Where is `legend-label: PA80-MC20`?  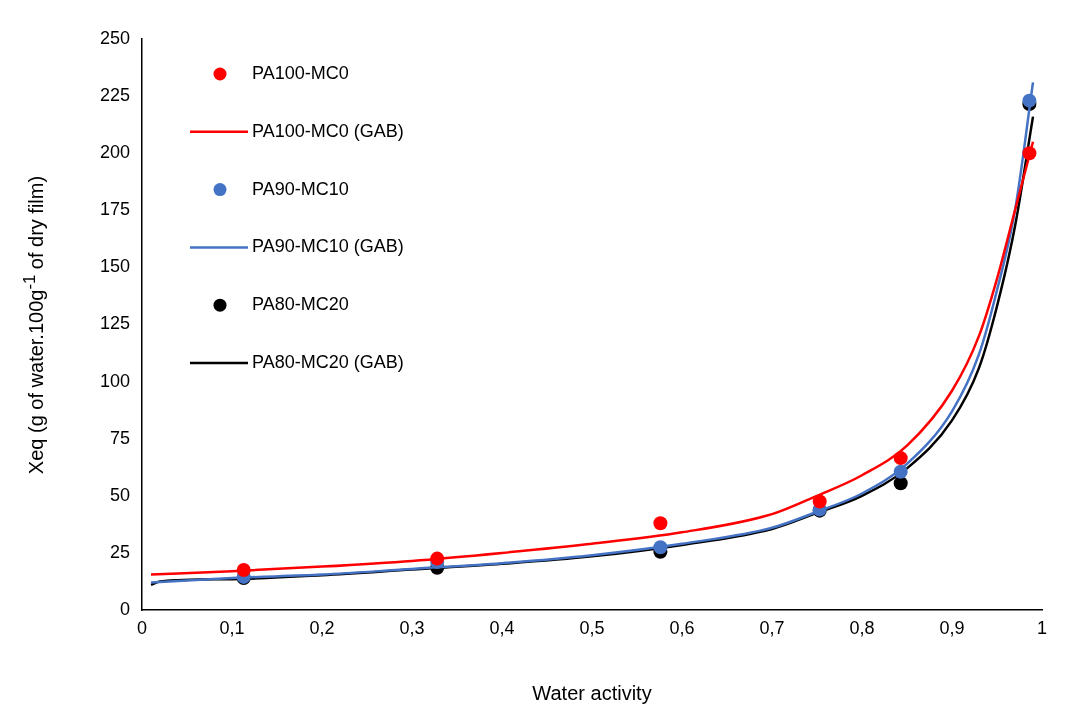 legend-label: PA80-MC20 is located at coordinates (300, 304).